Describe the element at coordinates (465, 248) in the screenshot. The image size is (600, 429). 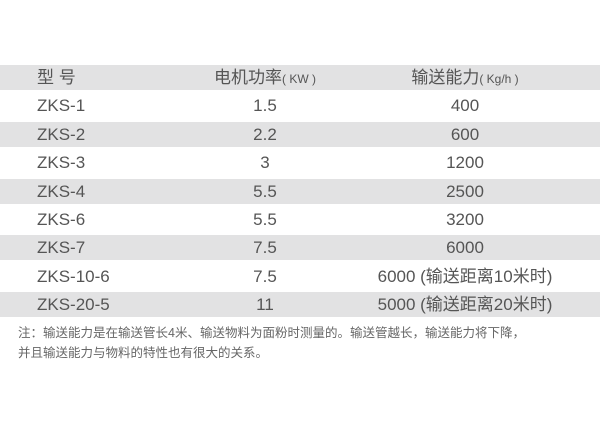
I see `cell-capacity: 6000` at that location.